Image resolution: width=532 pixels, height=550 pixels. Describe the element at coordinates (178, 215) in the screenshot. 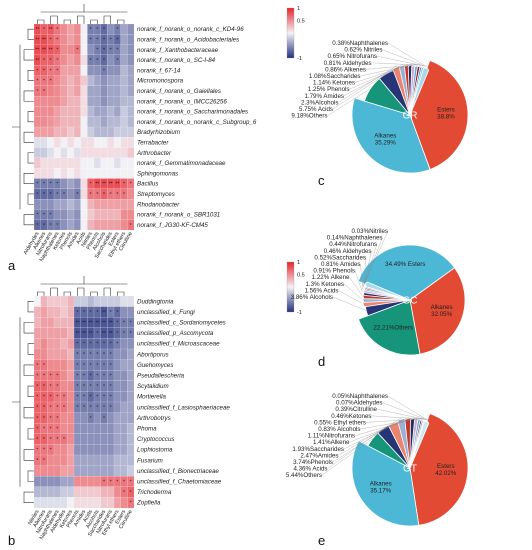

I see `row-label: norank_f_norank_o_SBR1031` at that location.